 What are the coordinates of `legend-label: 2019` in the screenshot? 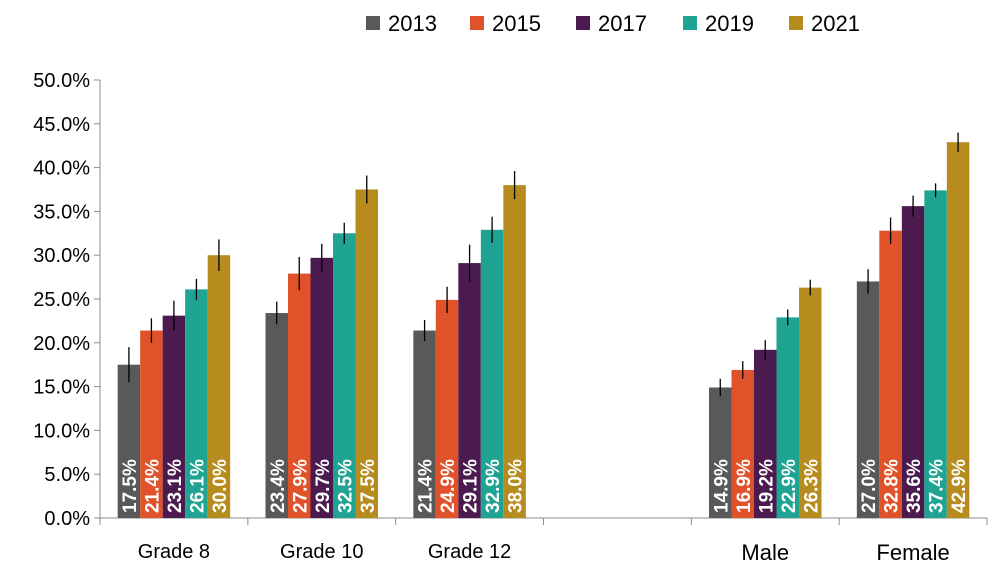 It's located at (729, 23).